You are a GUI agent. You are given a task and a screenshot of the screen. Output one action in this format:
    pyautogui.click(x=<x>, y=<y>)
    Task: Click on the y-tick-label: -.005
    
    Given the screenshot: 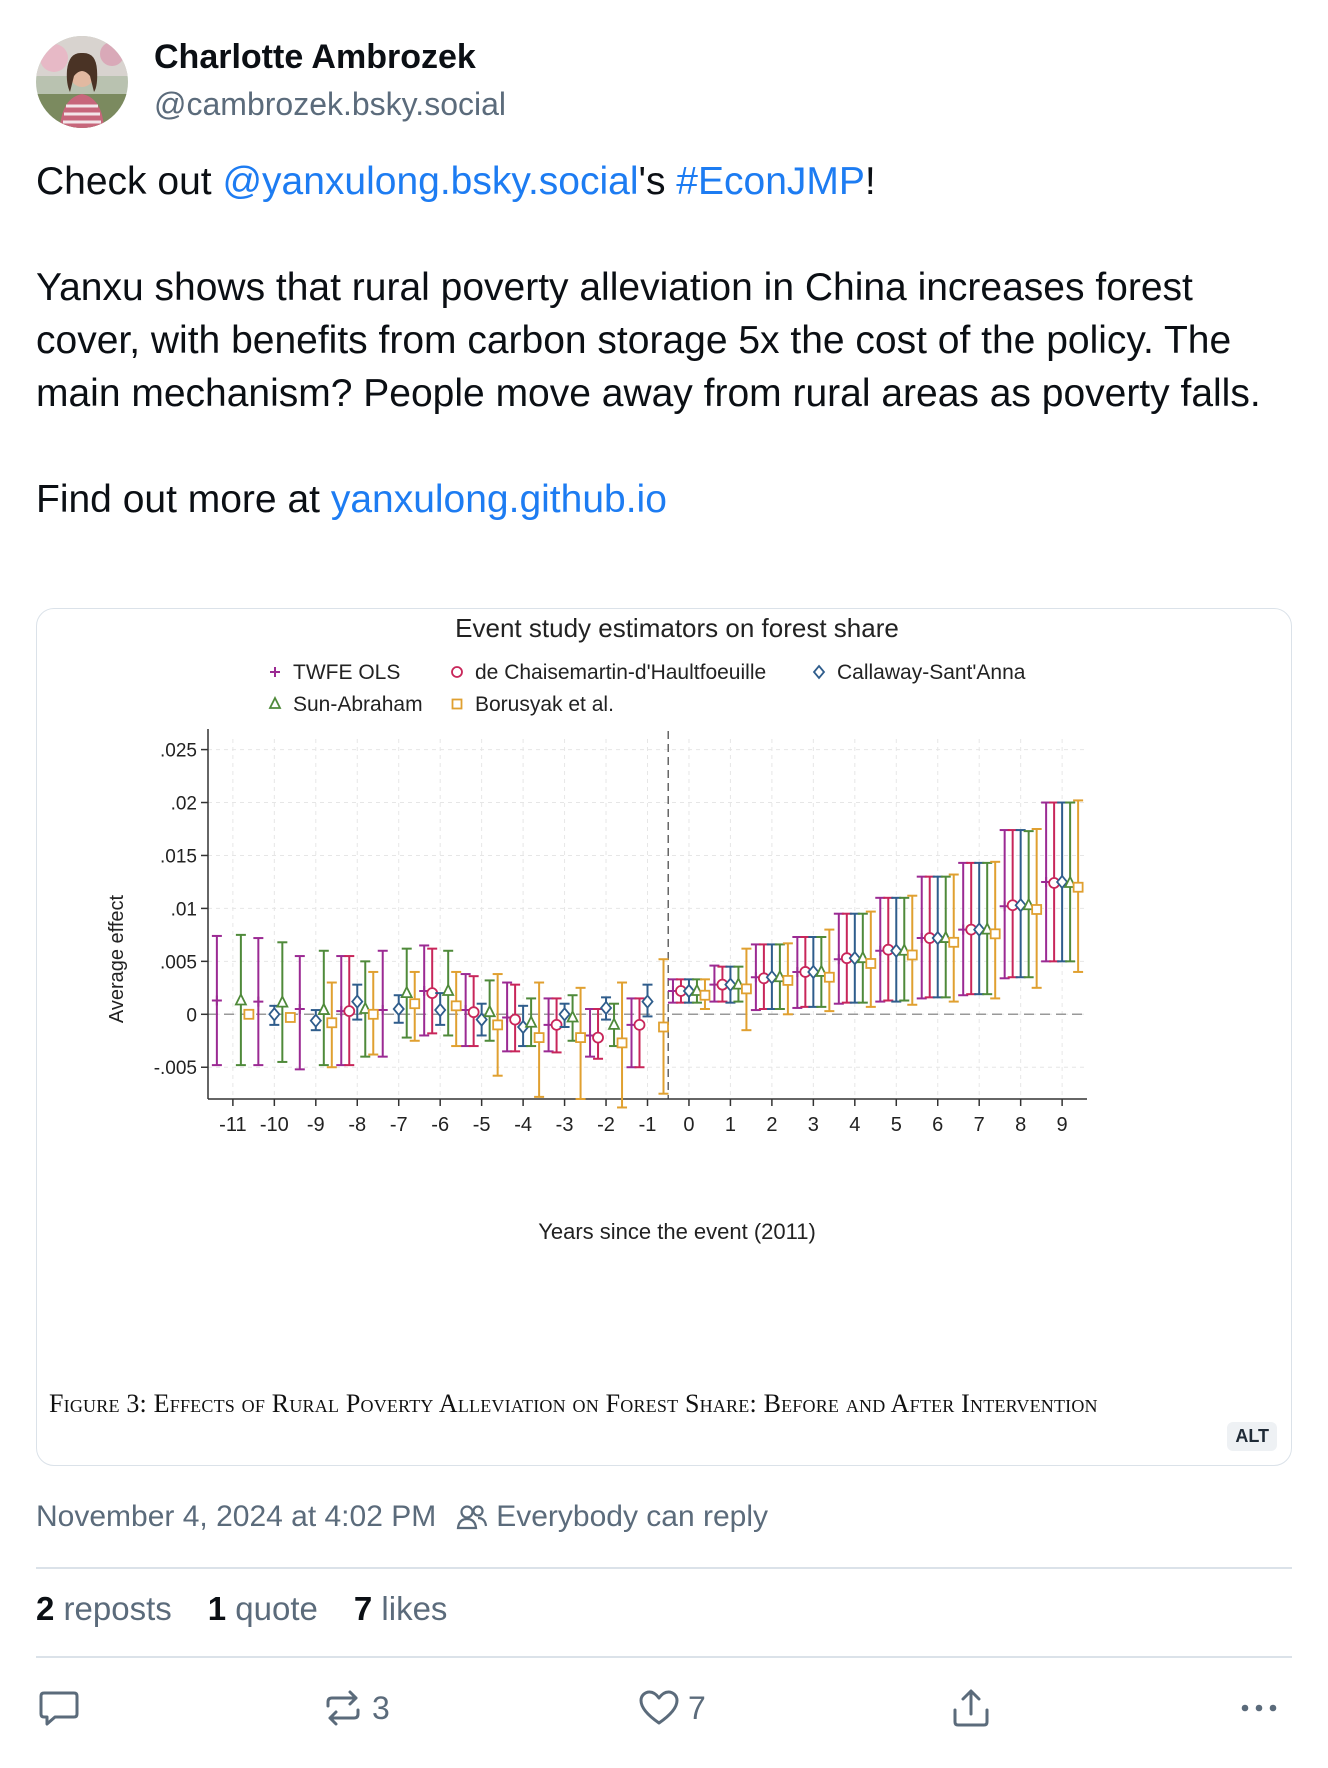 What is the action you would take?
    pyautogui.click(x=175, y=1068)
    